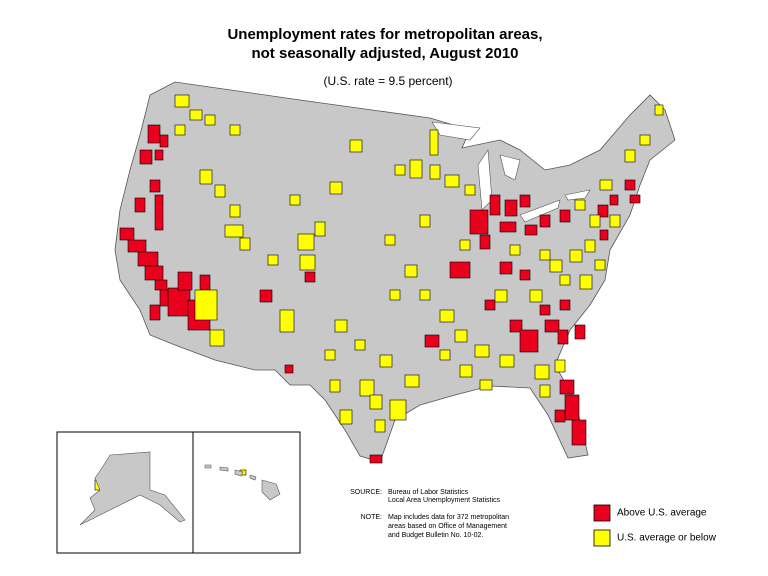  Describe the element at coordinates (242, 482) in the screenshot. I see `hawaii` at that location.